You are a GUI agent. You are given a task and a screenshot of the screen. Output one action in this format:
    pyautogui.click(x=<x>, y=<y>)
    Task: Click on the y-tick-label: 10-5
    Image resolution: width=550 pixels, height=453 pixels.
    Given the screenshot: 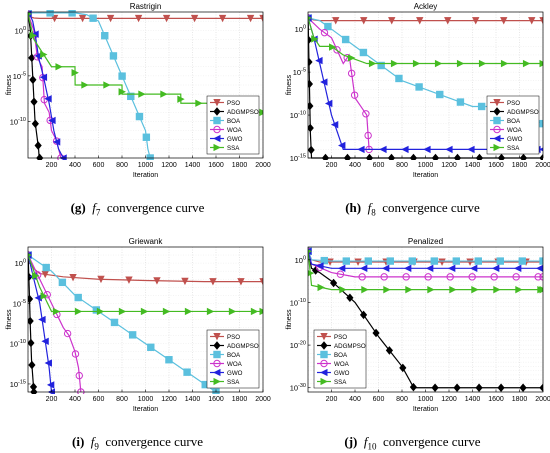 What is the action you would take?
    pyautogui.click(x=19, y=76)
    